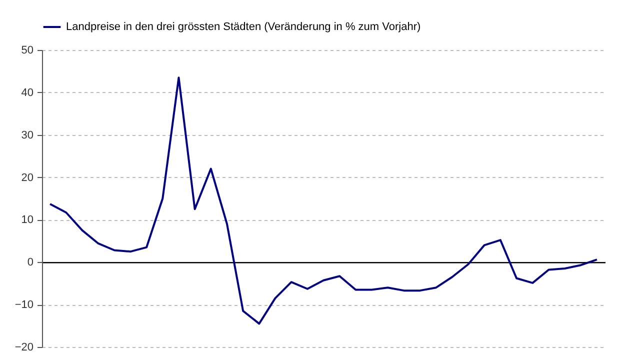  I want to click on y-tick-label: −10, so click(24, 305).